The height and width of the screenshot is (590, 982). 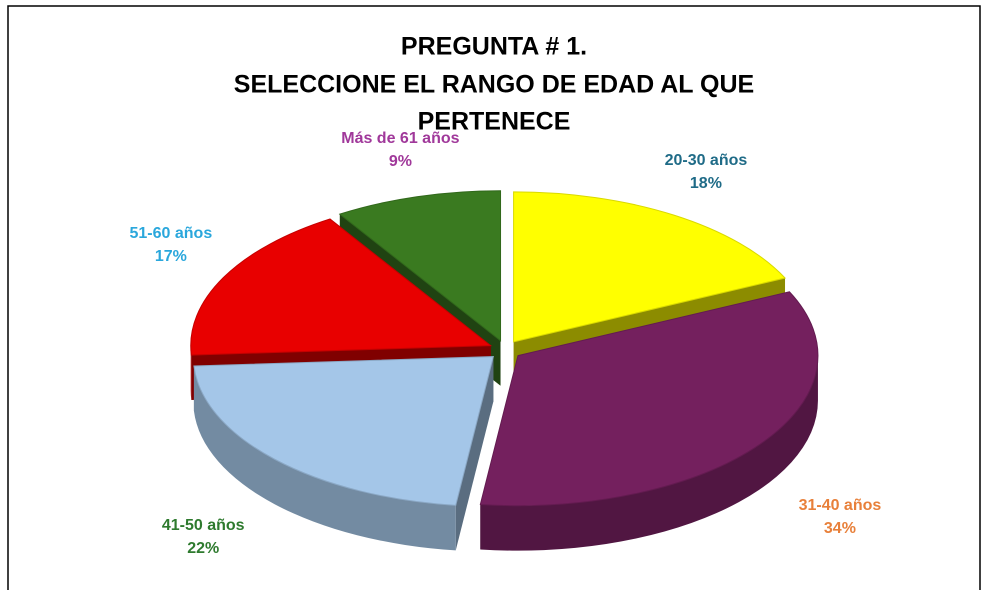 What do you see at coordinates (706, 160) in the screenshot?
I see `data-label-name: 20-30 años` at bounding box center [706, 160].